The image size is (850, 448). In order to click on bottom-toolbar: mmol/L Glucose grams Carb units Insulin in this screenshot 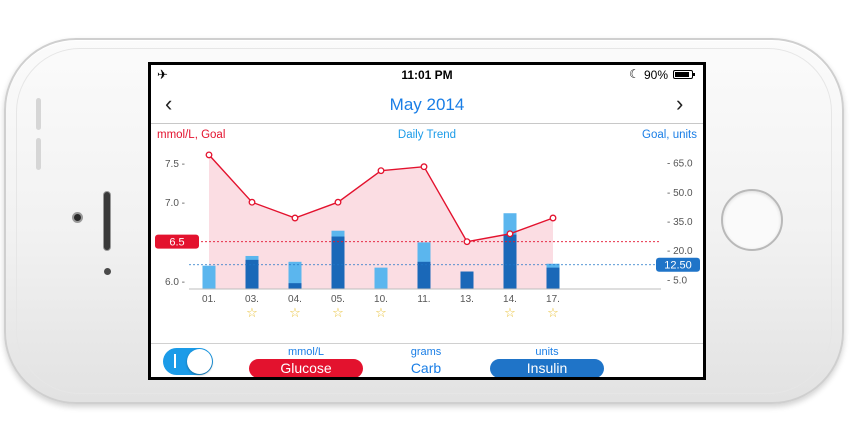, I will do `click(427, 360)`.